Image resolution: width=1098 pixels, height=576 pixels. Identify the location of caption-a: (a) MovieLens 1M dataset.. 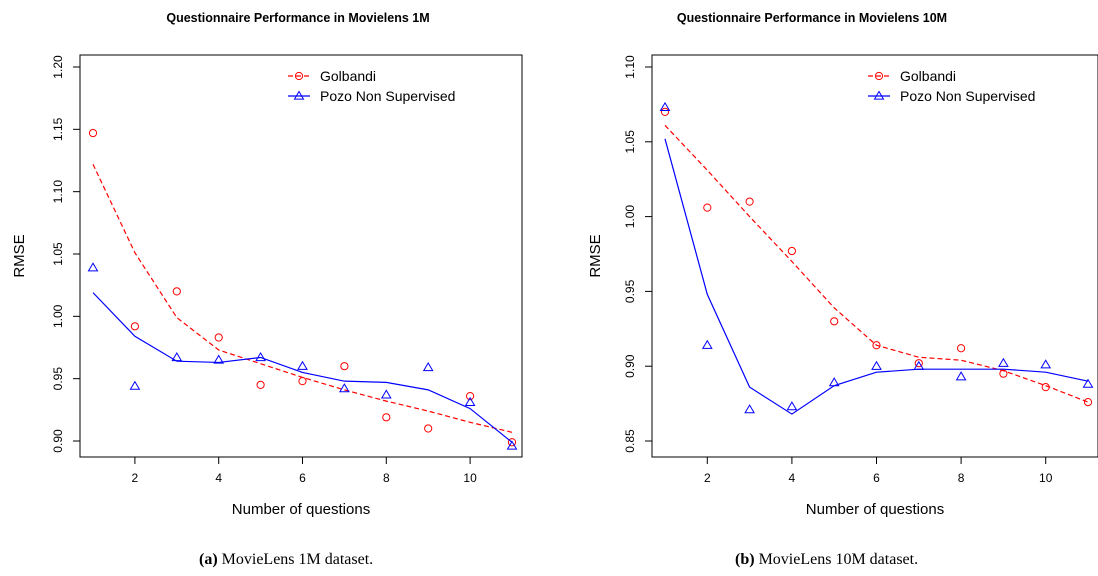
(286, 560).